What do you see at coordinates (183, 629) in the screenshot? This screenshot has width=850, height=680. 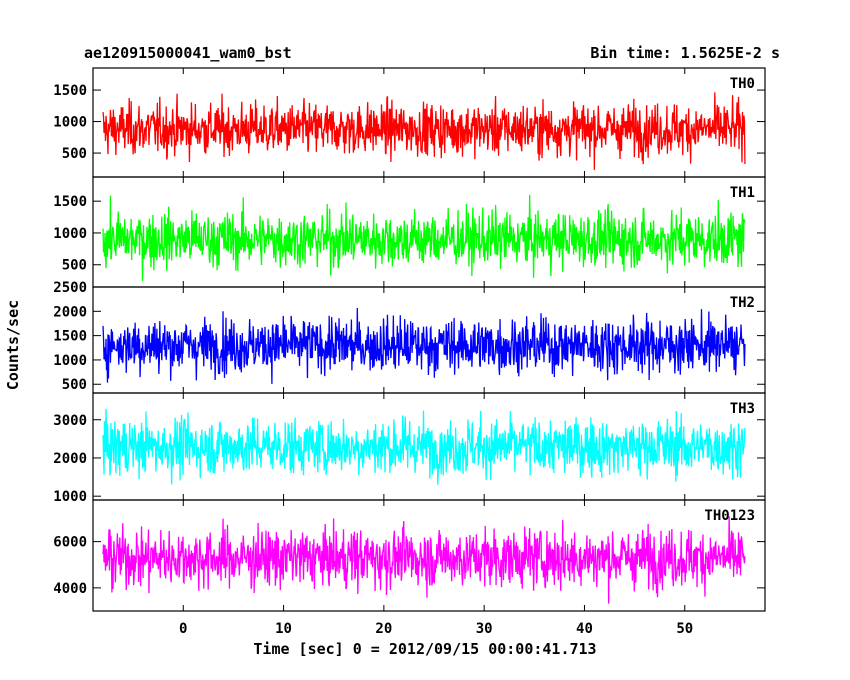 I see `x-tick-label: 0` at bounding box center [183, 629].